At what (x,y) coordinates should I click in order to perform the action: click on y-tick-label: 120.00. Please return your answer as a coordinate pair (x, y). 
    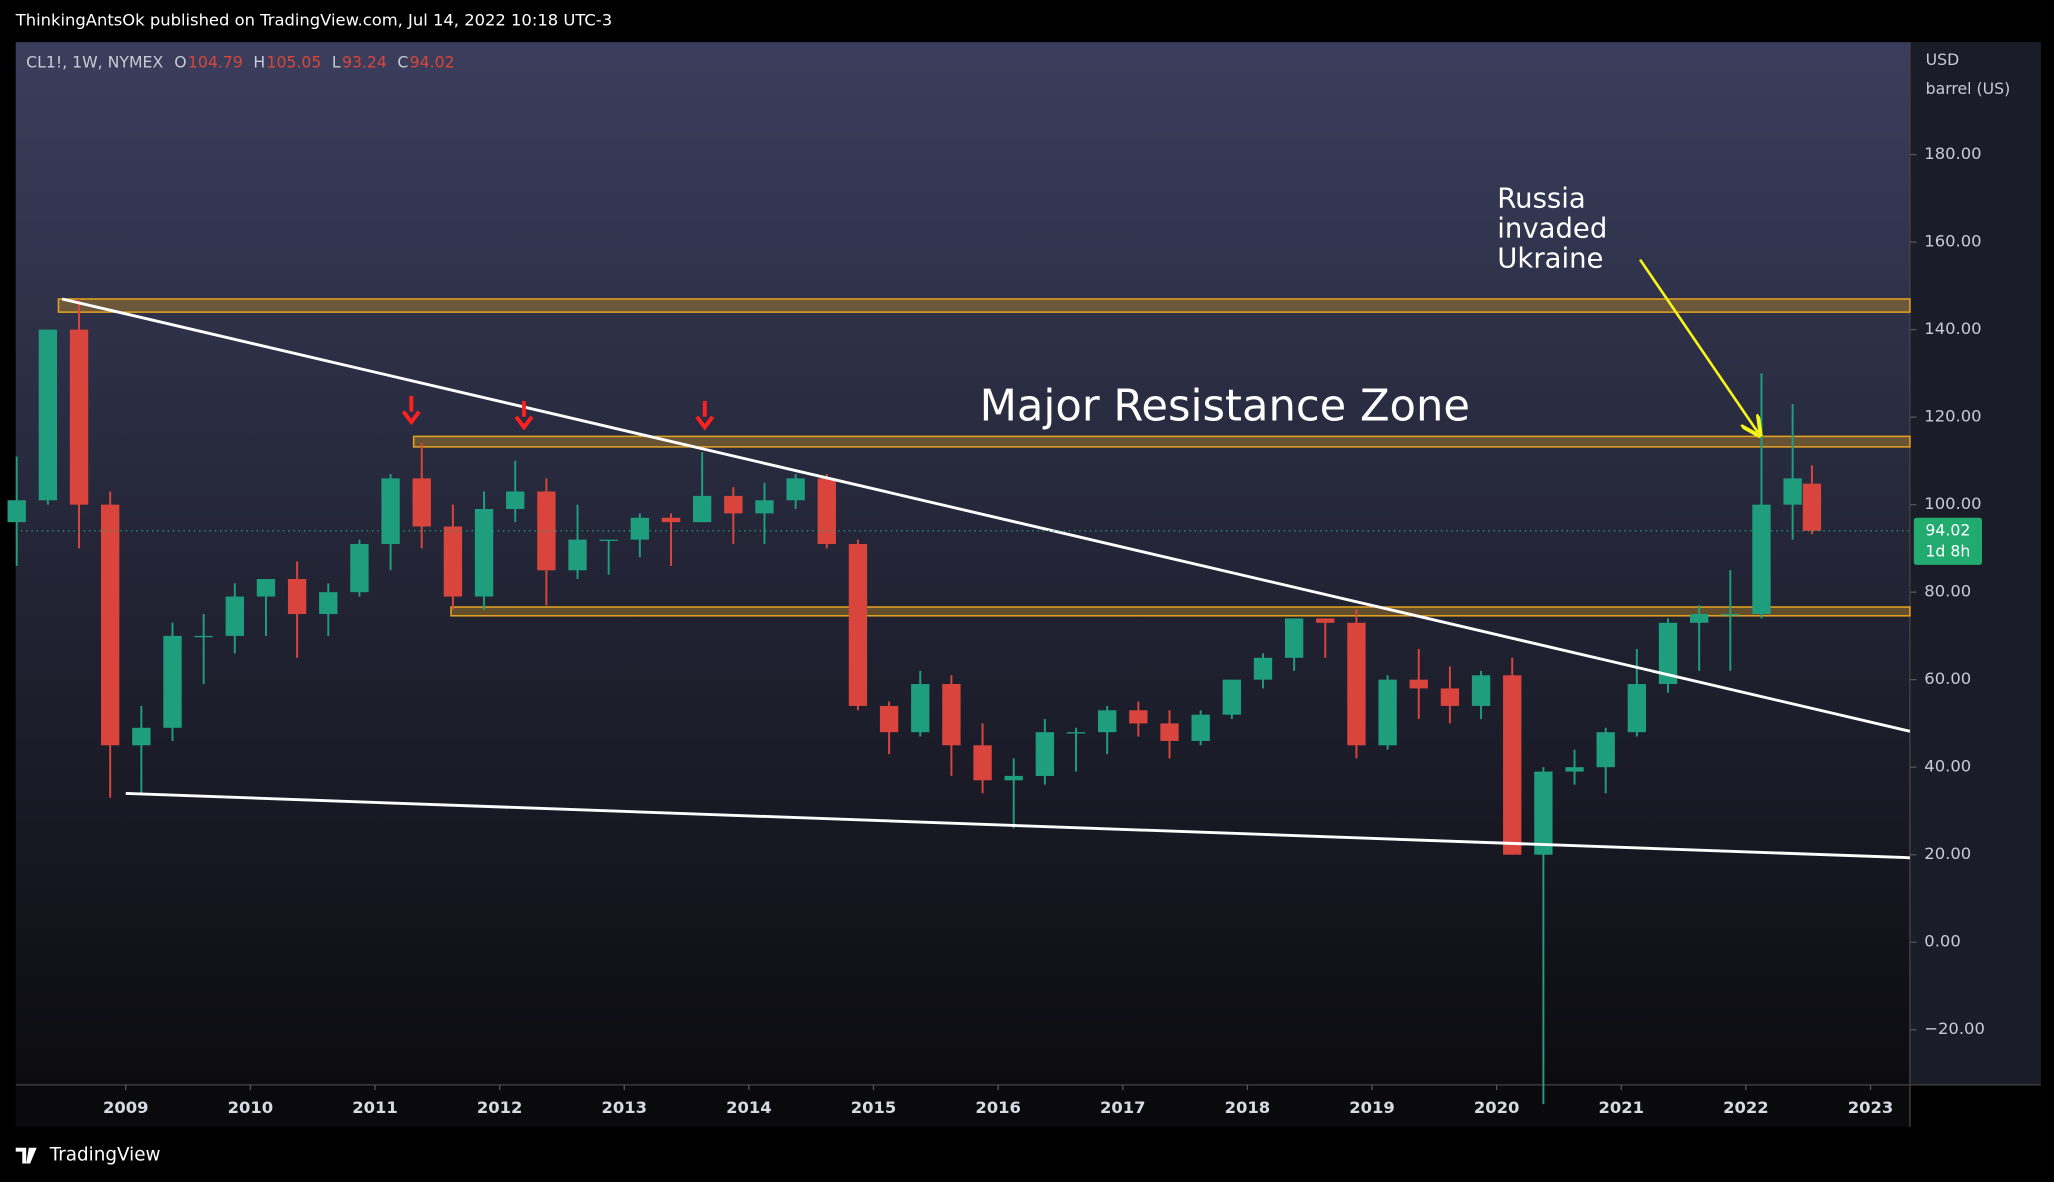
    Looking at the image, I should click on (1952, 416).